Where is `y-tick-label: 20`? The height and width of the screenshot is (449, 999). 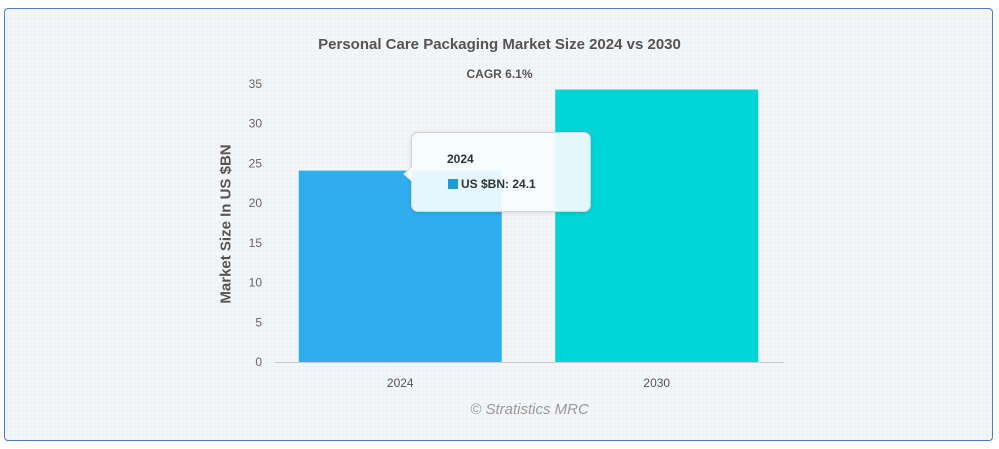 y-tick-label: 20 is located at coordinates (256, 203).